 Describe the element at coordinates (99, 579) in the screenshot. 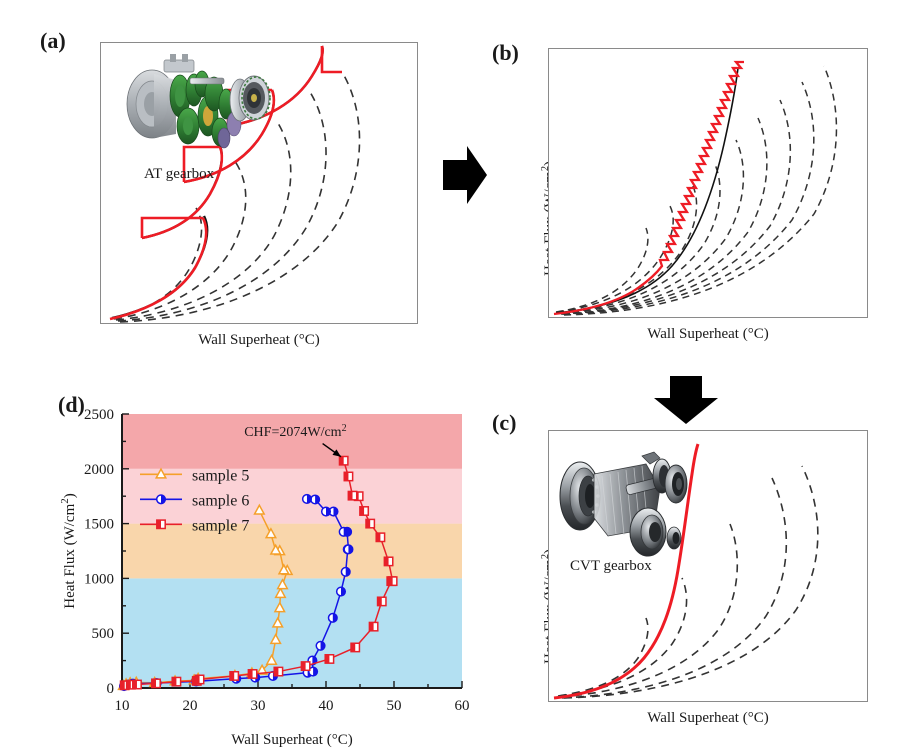

I see `y-tick-label: 1000` at that location.